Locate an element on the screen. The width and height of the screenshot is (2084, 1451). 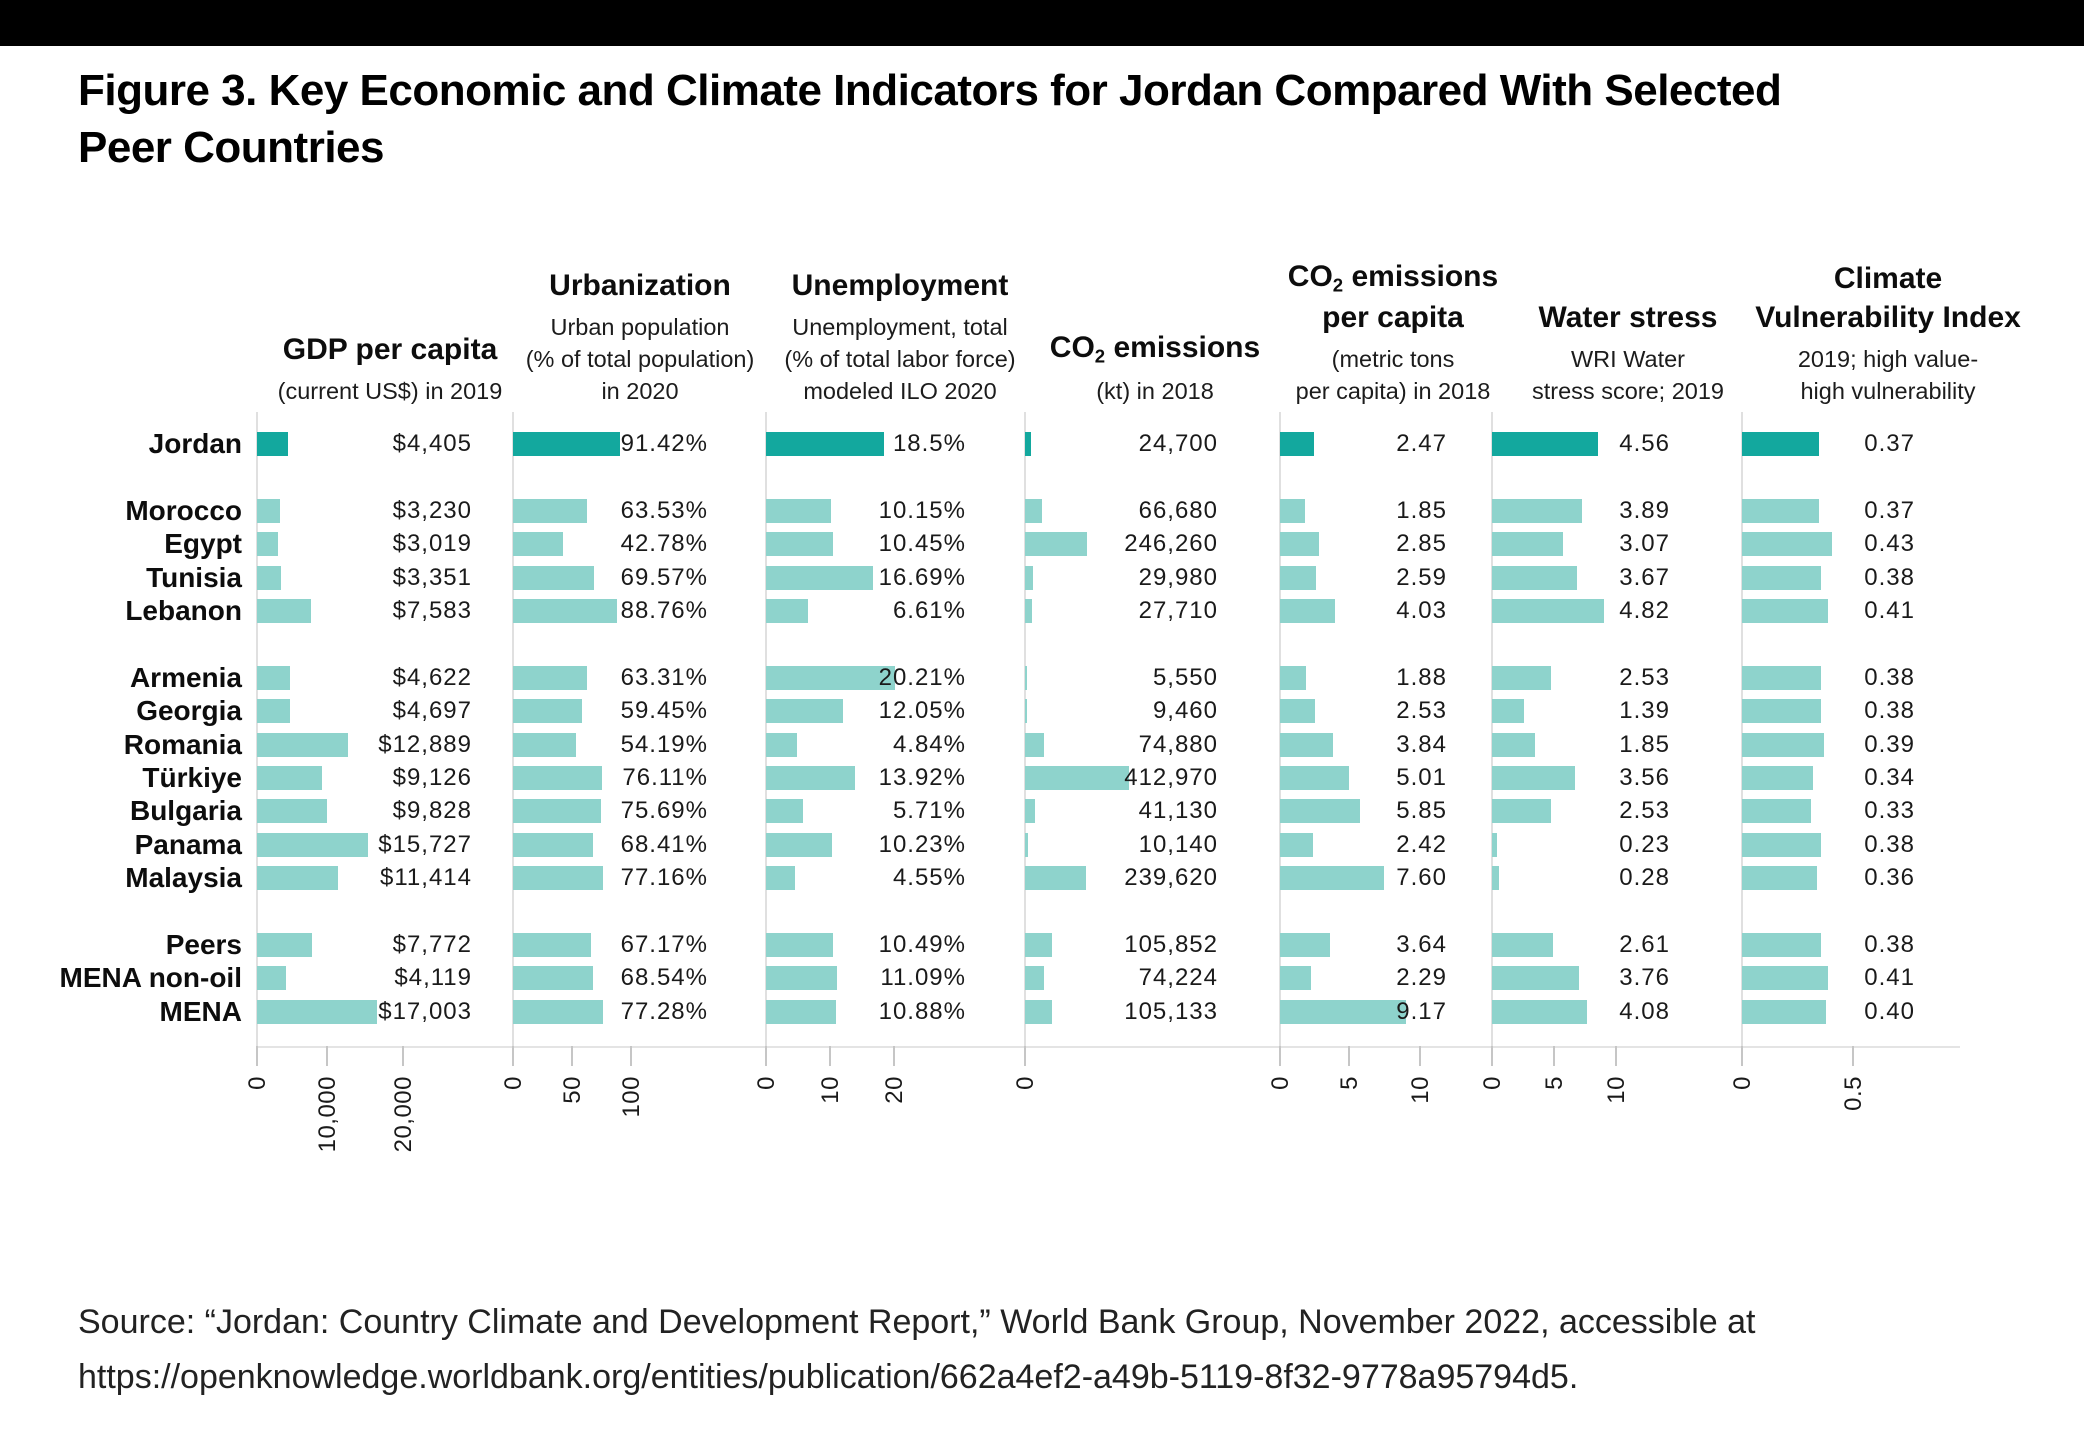
bar-value-label: 1.88 is located at coordinates (1421, 677).